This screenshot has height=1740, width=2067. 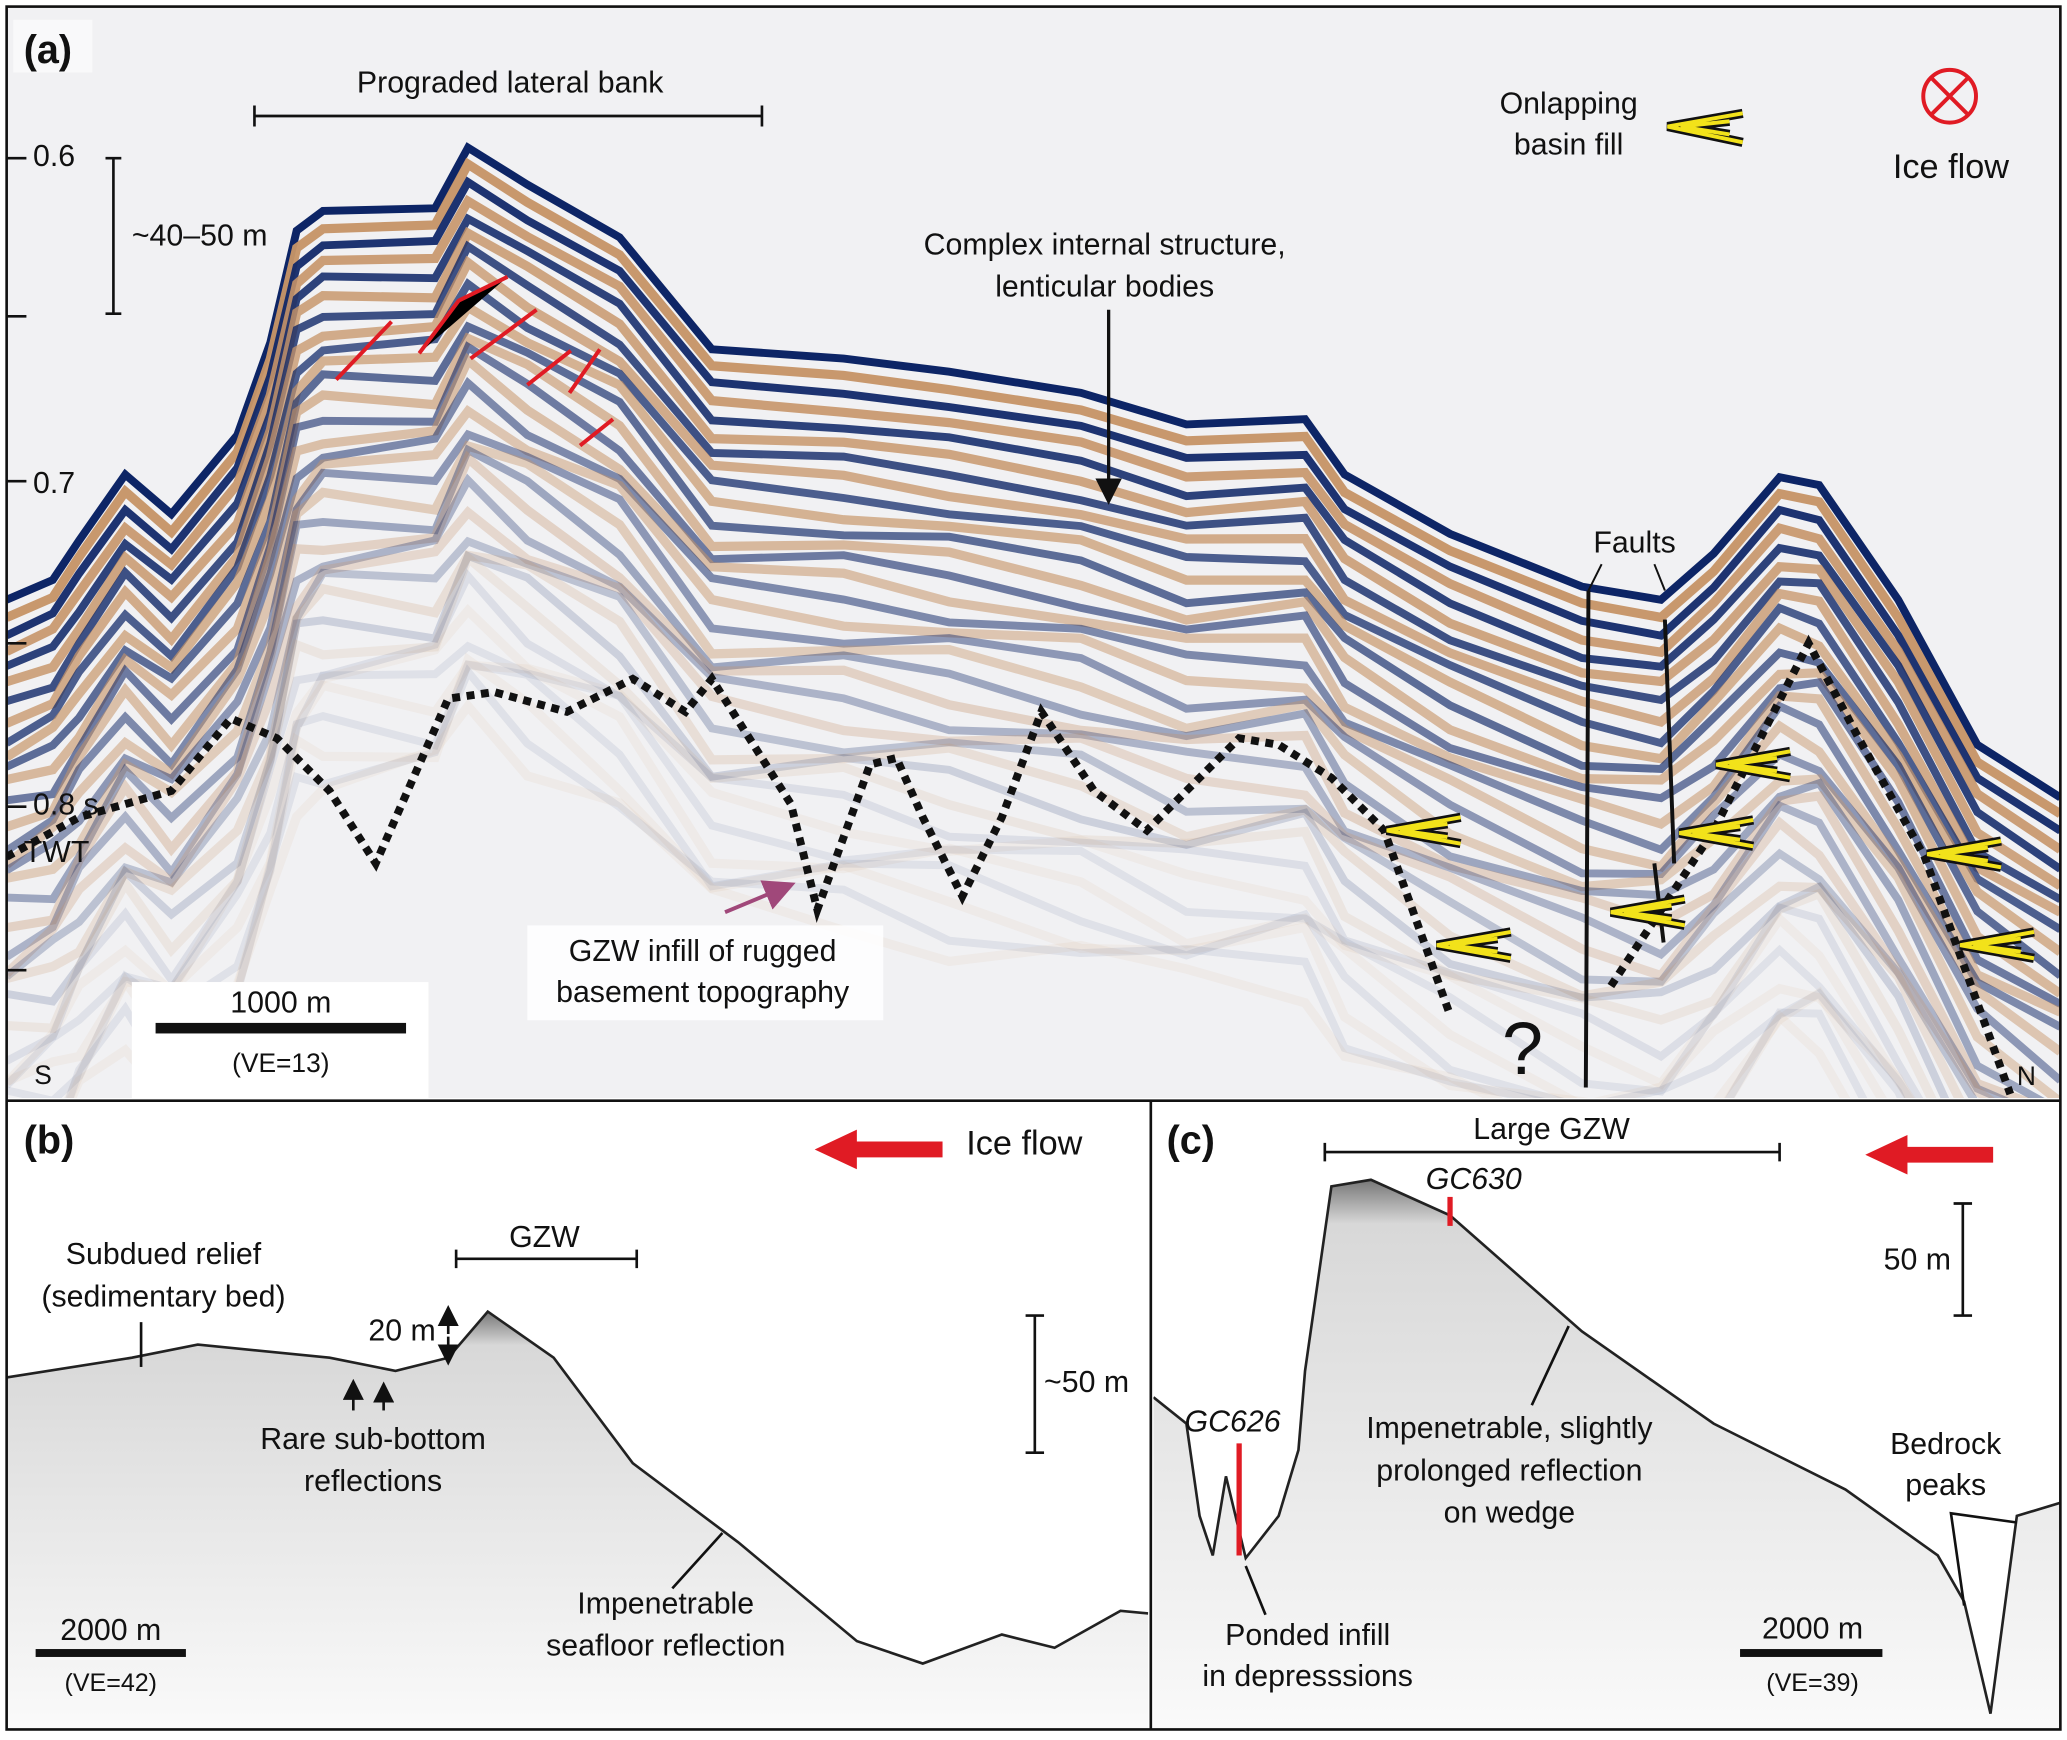 I want to click on annotation: basin fill, so click(x=1568, y=144).